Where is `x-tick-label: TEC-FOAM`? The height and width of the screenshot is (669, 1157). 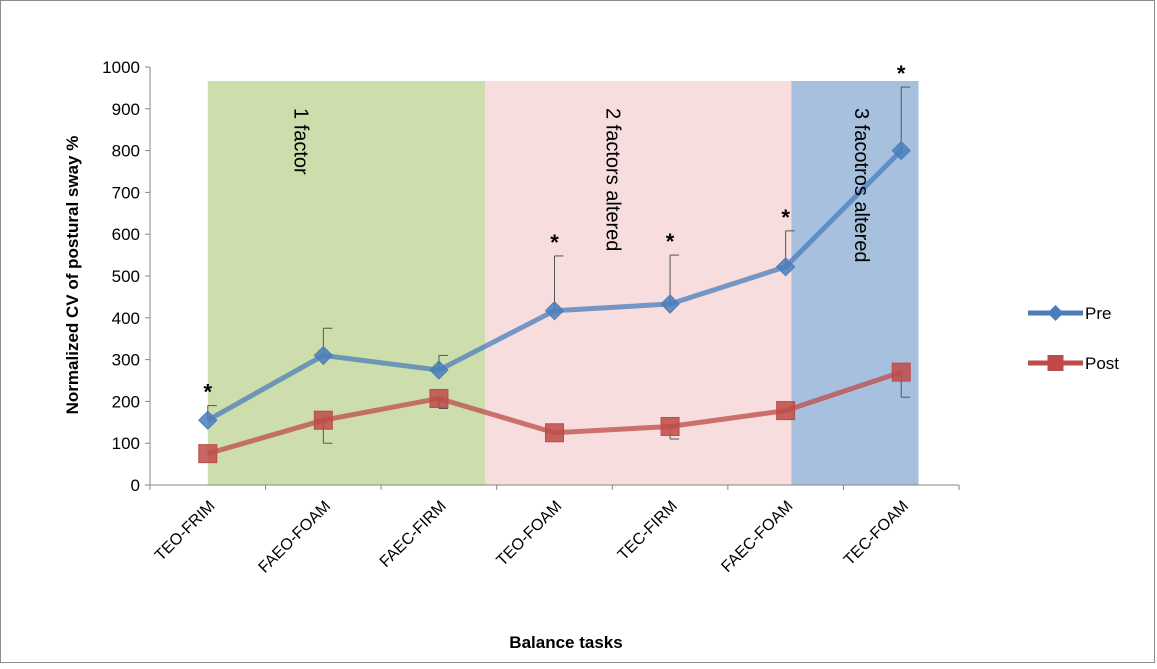 x-tick-label: TEC-FOAM is located at coordinates (876, 533).